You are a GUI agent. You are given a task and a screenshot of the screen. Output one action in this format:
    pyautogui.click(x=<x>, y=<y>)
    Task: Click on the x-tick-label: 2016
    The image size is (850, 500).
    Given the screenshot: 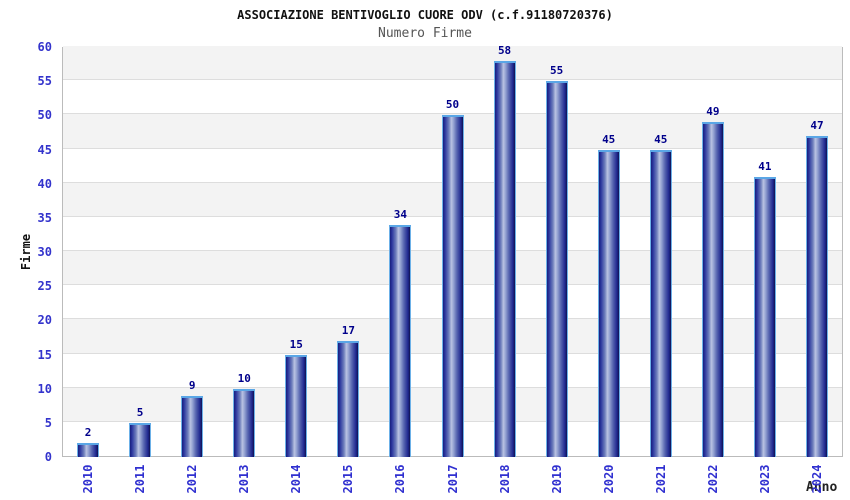 What is the action you would take?
    pyautogui.click(x=400, y=479)
    